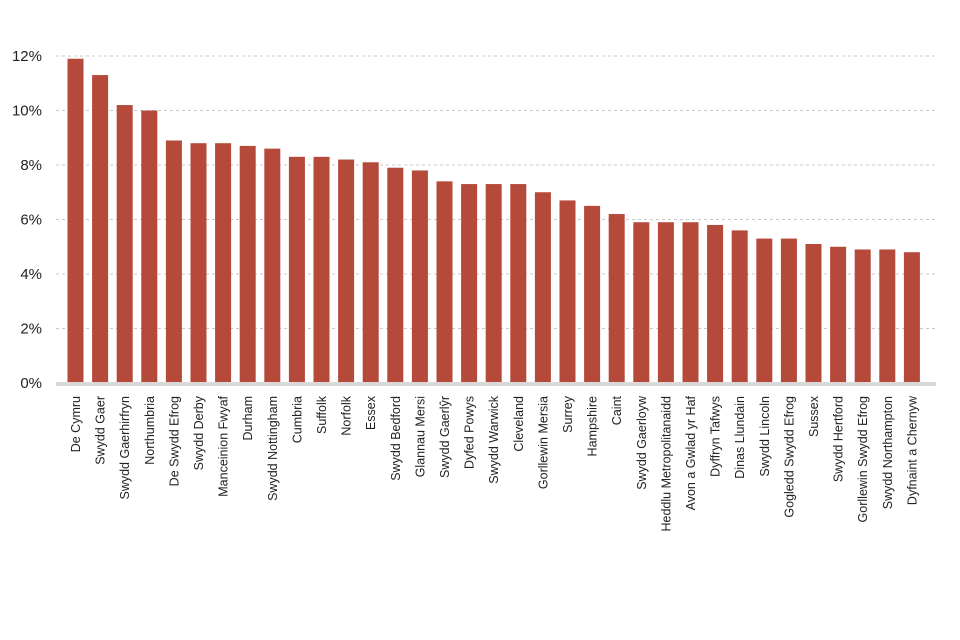 The width and height of the screenshot is (960, 640). I want to click on x-tick-label: Caint, so click(617, 410).